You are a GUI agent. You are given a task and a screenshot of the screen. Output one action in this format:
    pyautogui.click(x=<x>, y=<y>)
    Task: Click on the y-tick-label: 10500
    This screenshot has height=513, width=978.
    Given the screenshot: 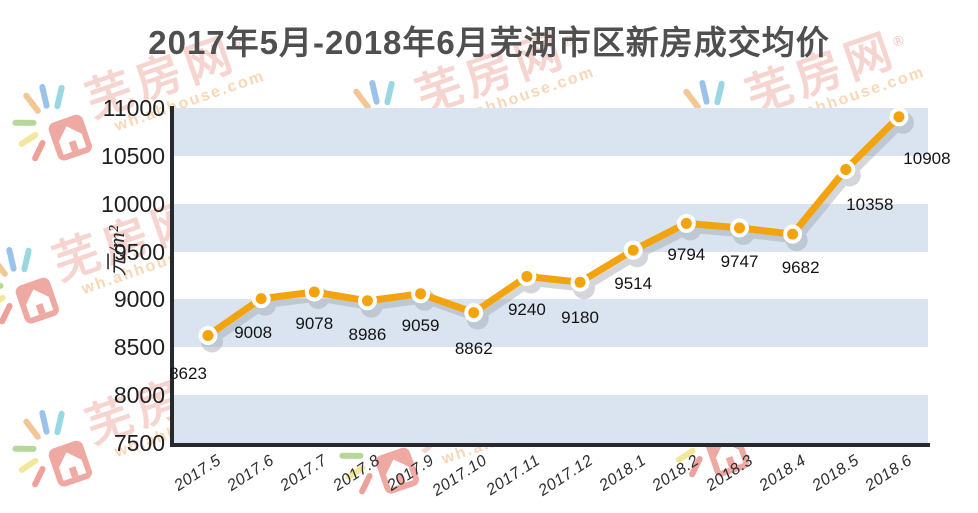 What is the action you would take?
    pyautogui.click(x=110, y=156)
    